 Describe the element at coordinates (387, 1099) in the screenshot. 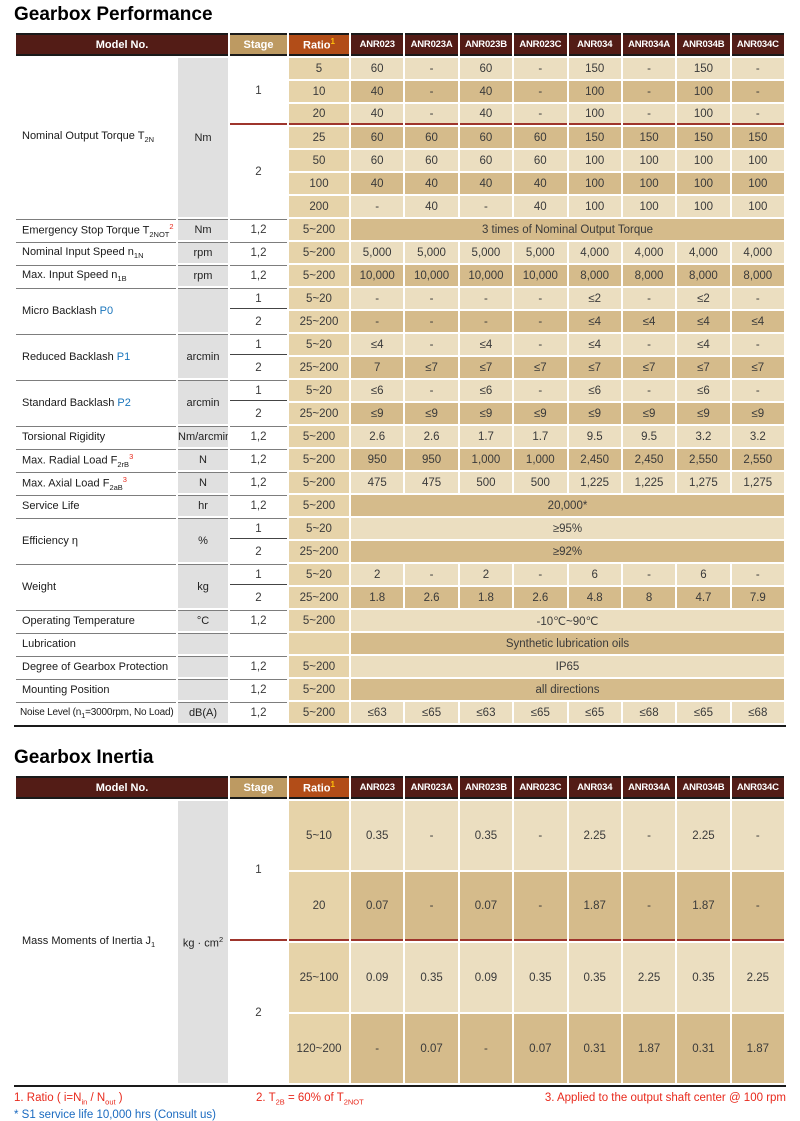

I see `footnote-red-2: 2. T2B = 60% of T2NOT` at that location.